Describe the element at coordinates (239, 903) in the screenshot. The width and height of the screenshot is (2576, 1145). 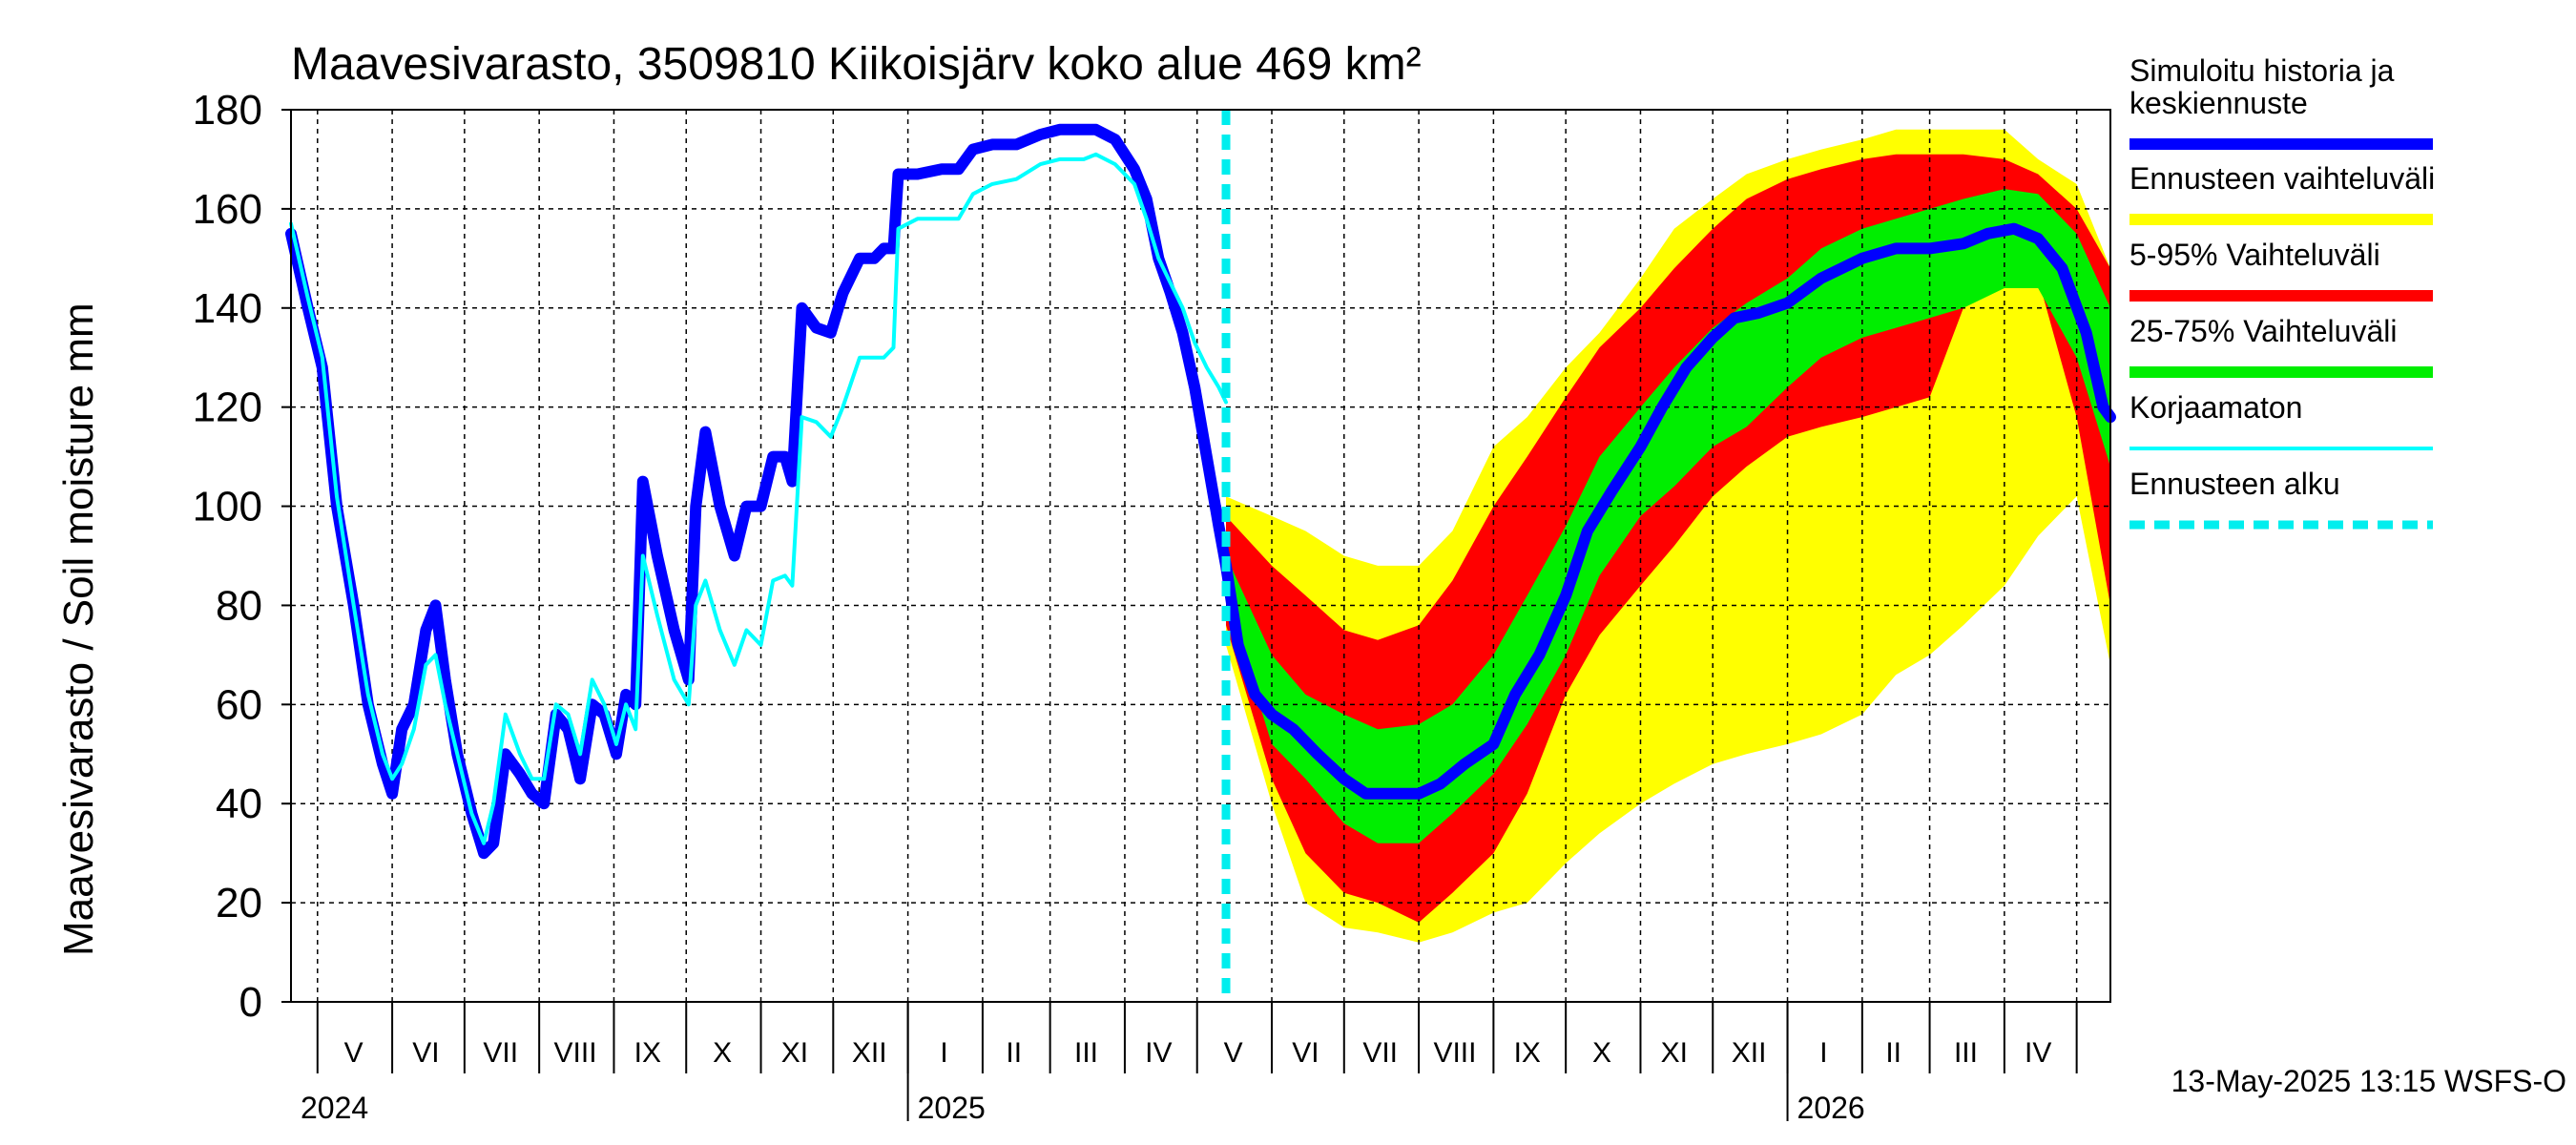
I see `y-tick-label: 20` at that location.